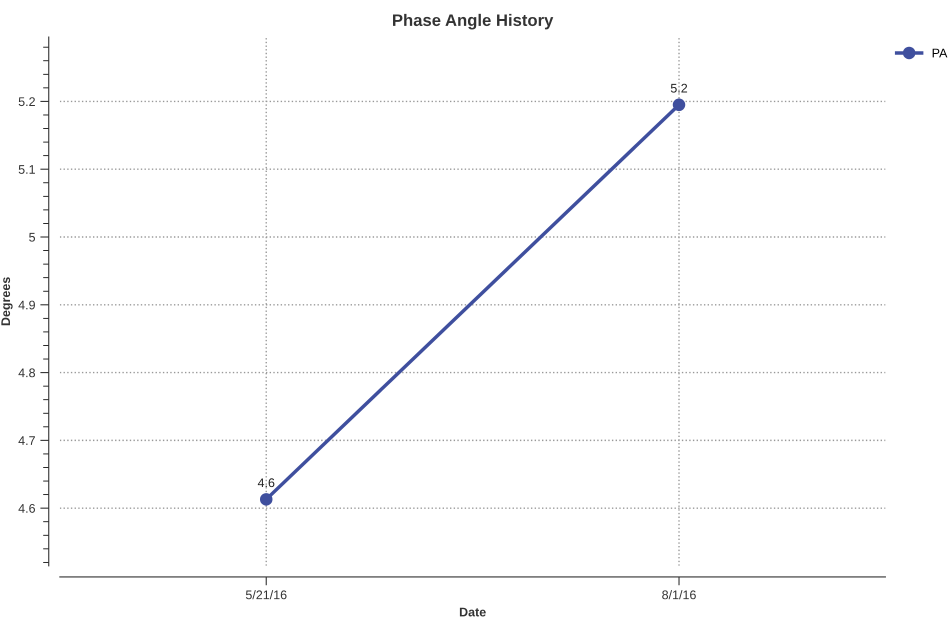  I want to click on y-tick-label: 5.2, so click(26, 101).